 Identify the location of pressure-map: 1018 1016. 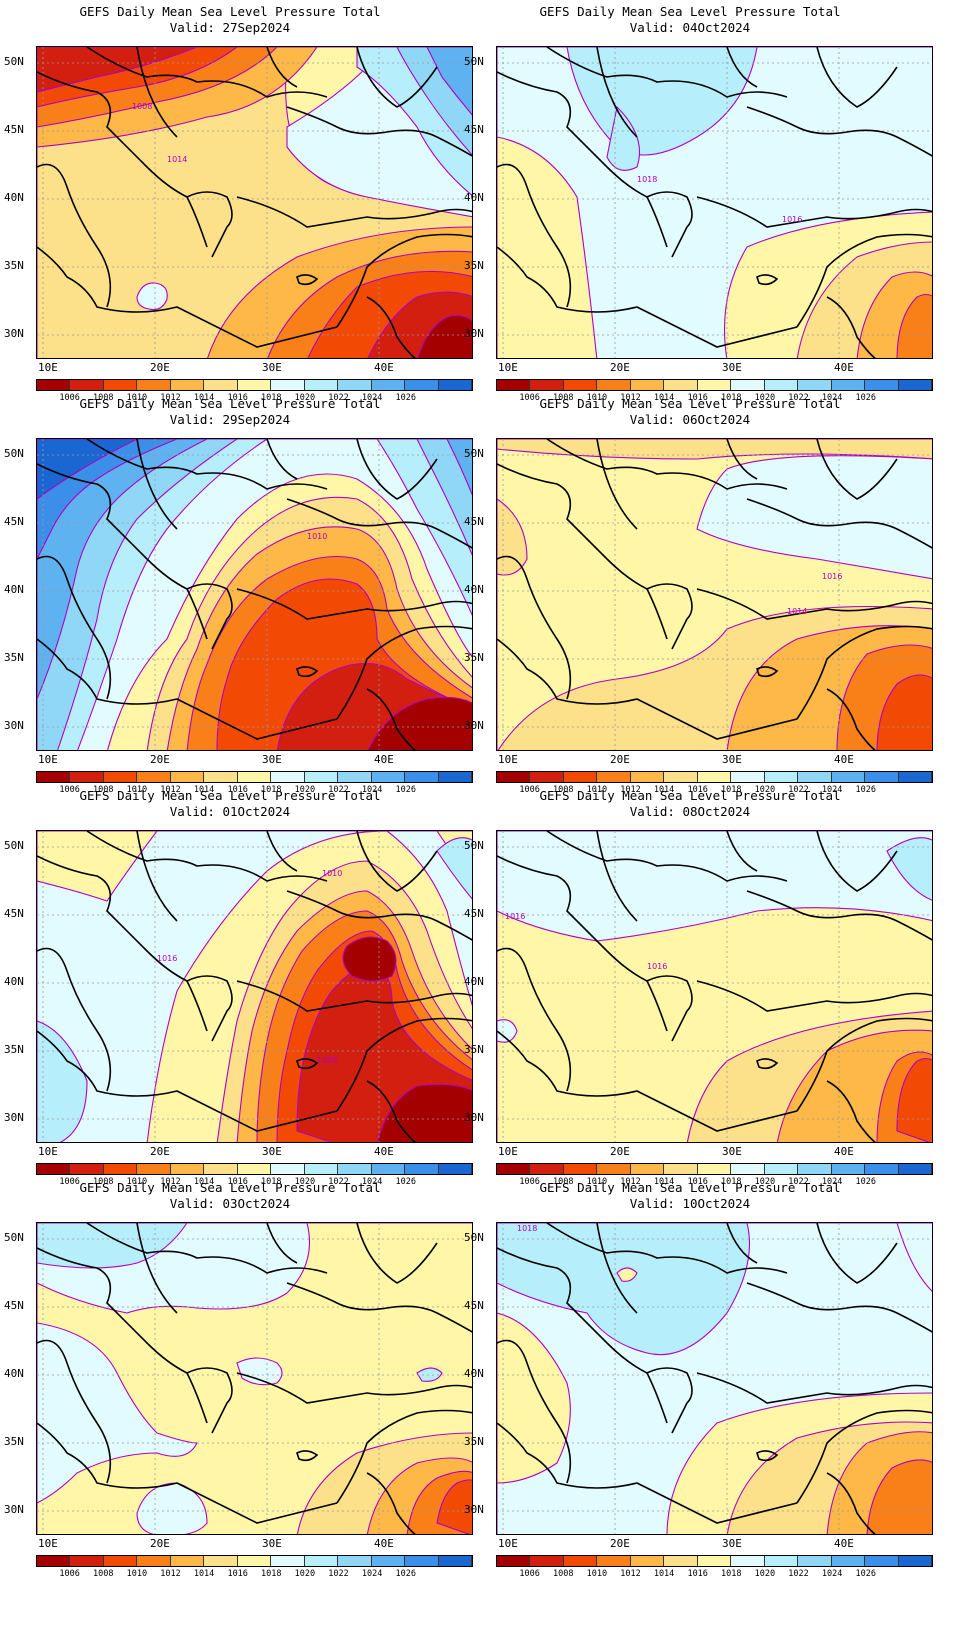
(714, 202).